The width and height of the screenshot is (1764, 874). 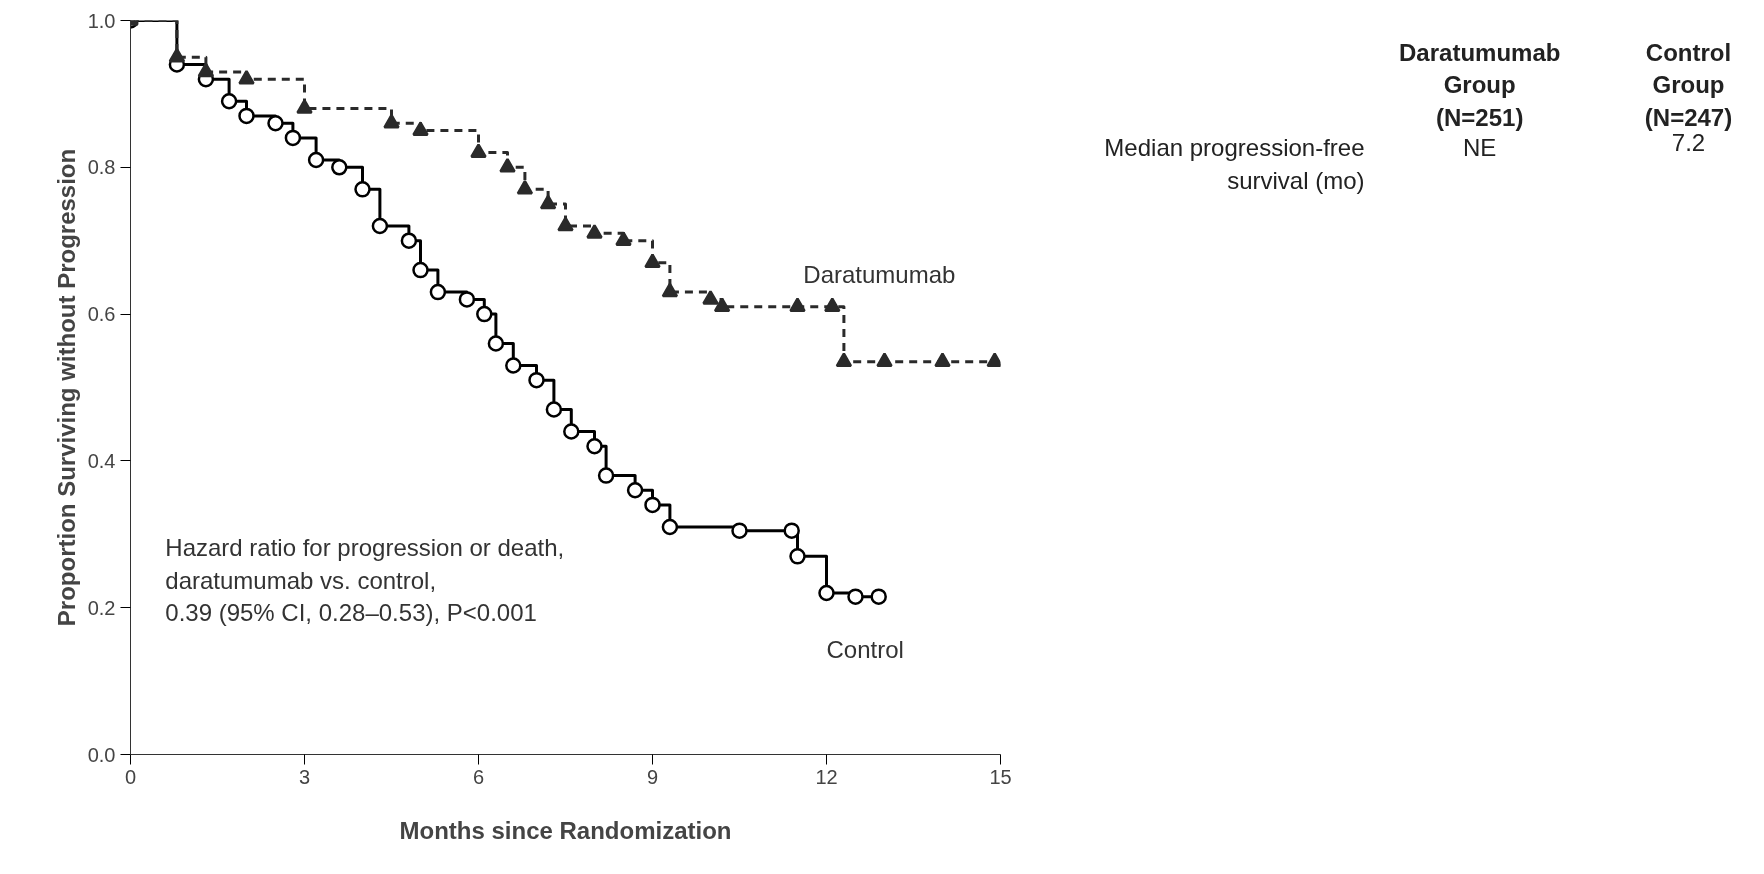 I want to click on text: NE, so click(x=1480, y=148).